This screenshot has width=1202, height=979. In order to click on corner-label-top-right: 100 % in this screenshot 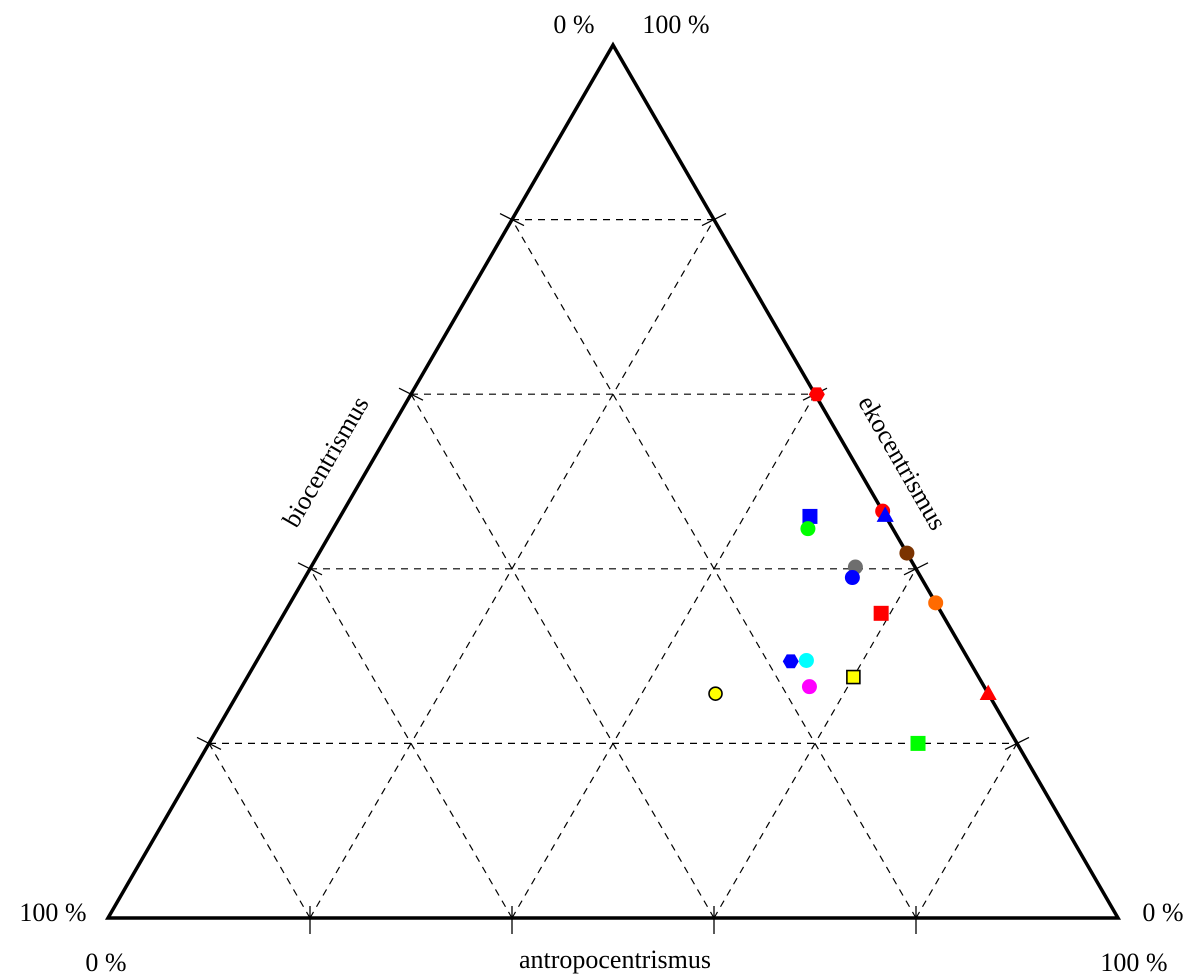, I will do `click(675, 24)`.